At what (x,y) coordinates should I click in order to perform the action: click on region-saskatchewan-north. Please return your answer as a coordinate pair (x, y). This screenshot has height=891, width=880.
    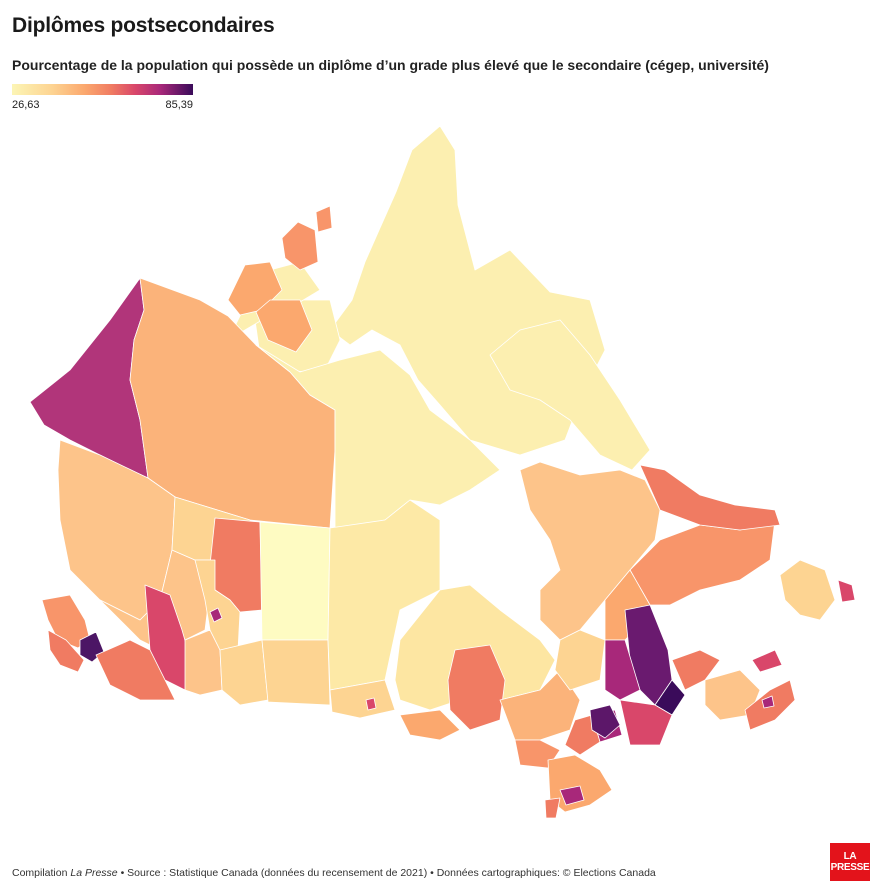
    Looking at the image, I should click on (295, 581).